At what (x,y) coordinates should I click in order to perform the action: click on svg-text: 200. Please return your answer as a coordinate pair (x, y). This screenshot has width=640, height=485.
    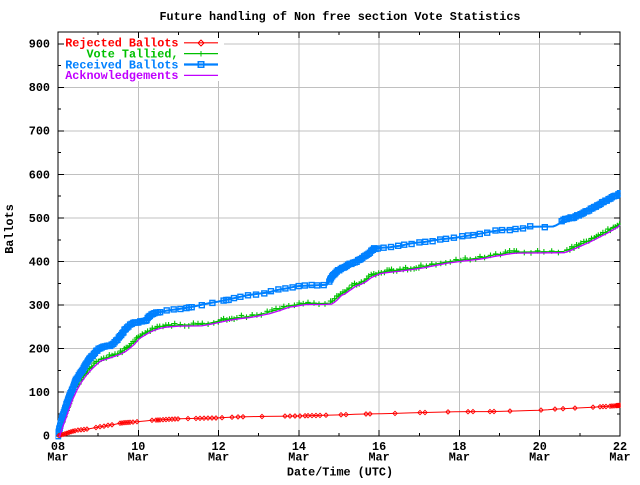
    Looking at the image, I should click on (39, 350).